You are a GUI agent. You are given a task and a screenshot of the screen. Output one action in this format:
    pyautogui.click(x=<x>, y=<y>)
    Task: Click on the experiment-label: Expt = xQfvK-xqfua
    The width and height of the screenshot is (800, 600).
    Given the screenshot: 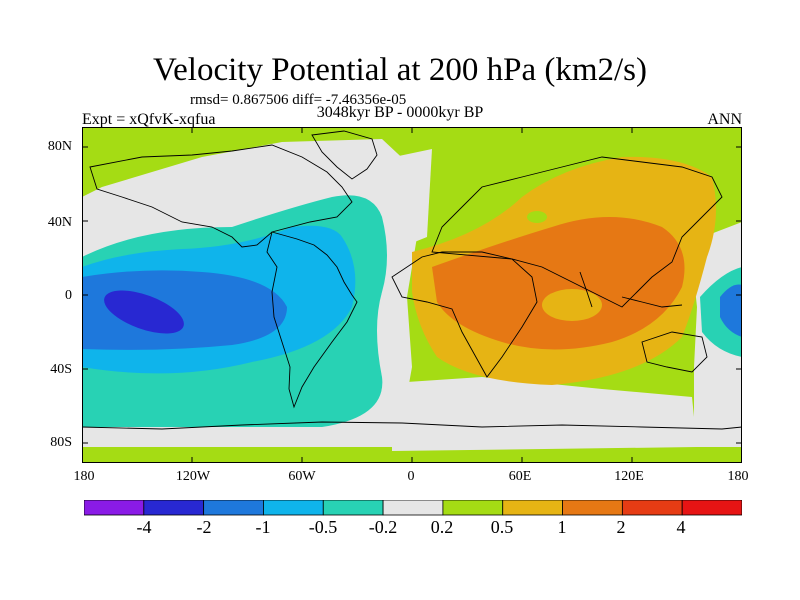 What is the action you would take?
    pyautogui.click(x=149, y=119)
    